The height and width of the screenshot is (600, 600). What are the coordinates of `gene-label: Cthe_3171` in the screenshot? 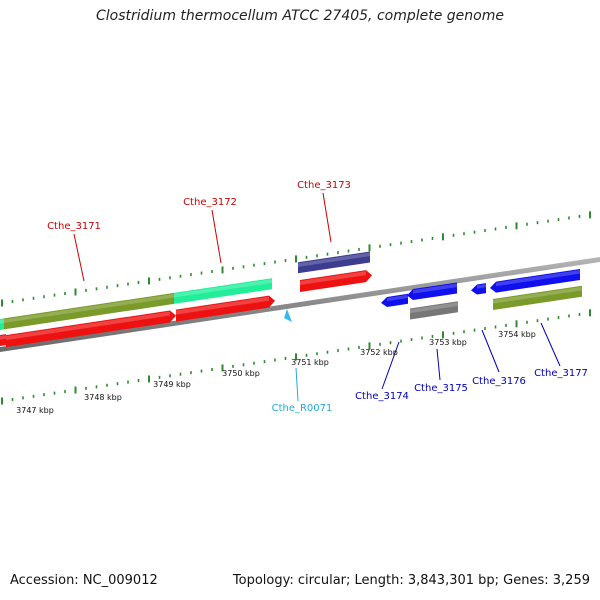 It's located at (74, 226).